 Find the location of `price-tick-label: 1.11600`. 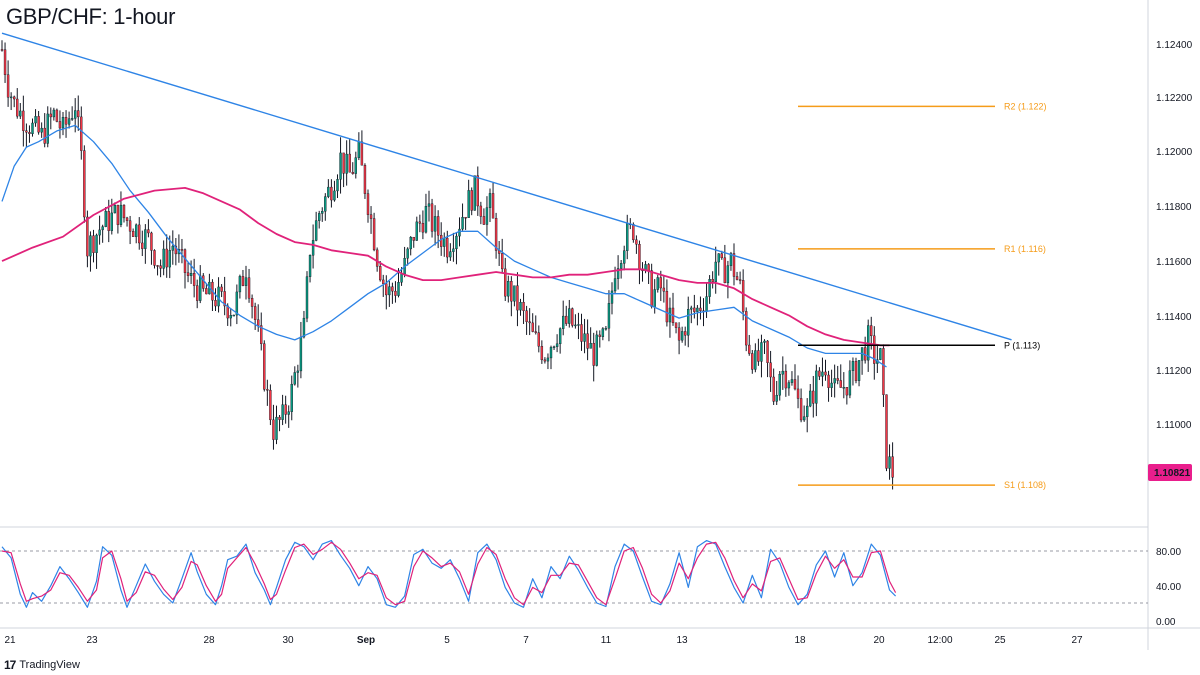

price-tick-label: 1.11600 is located at coordinates (1174, 262).